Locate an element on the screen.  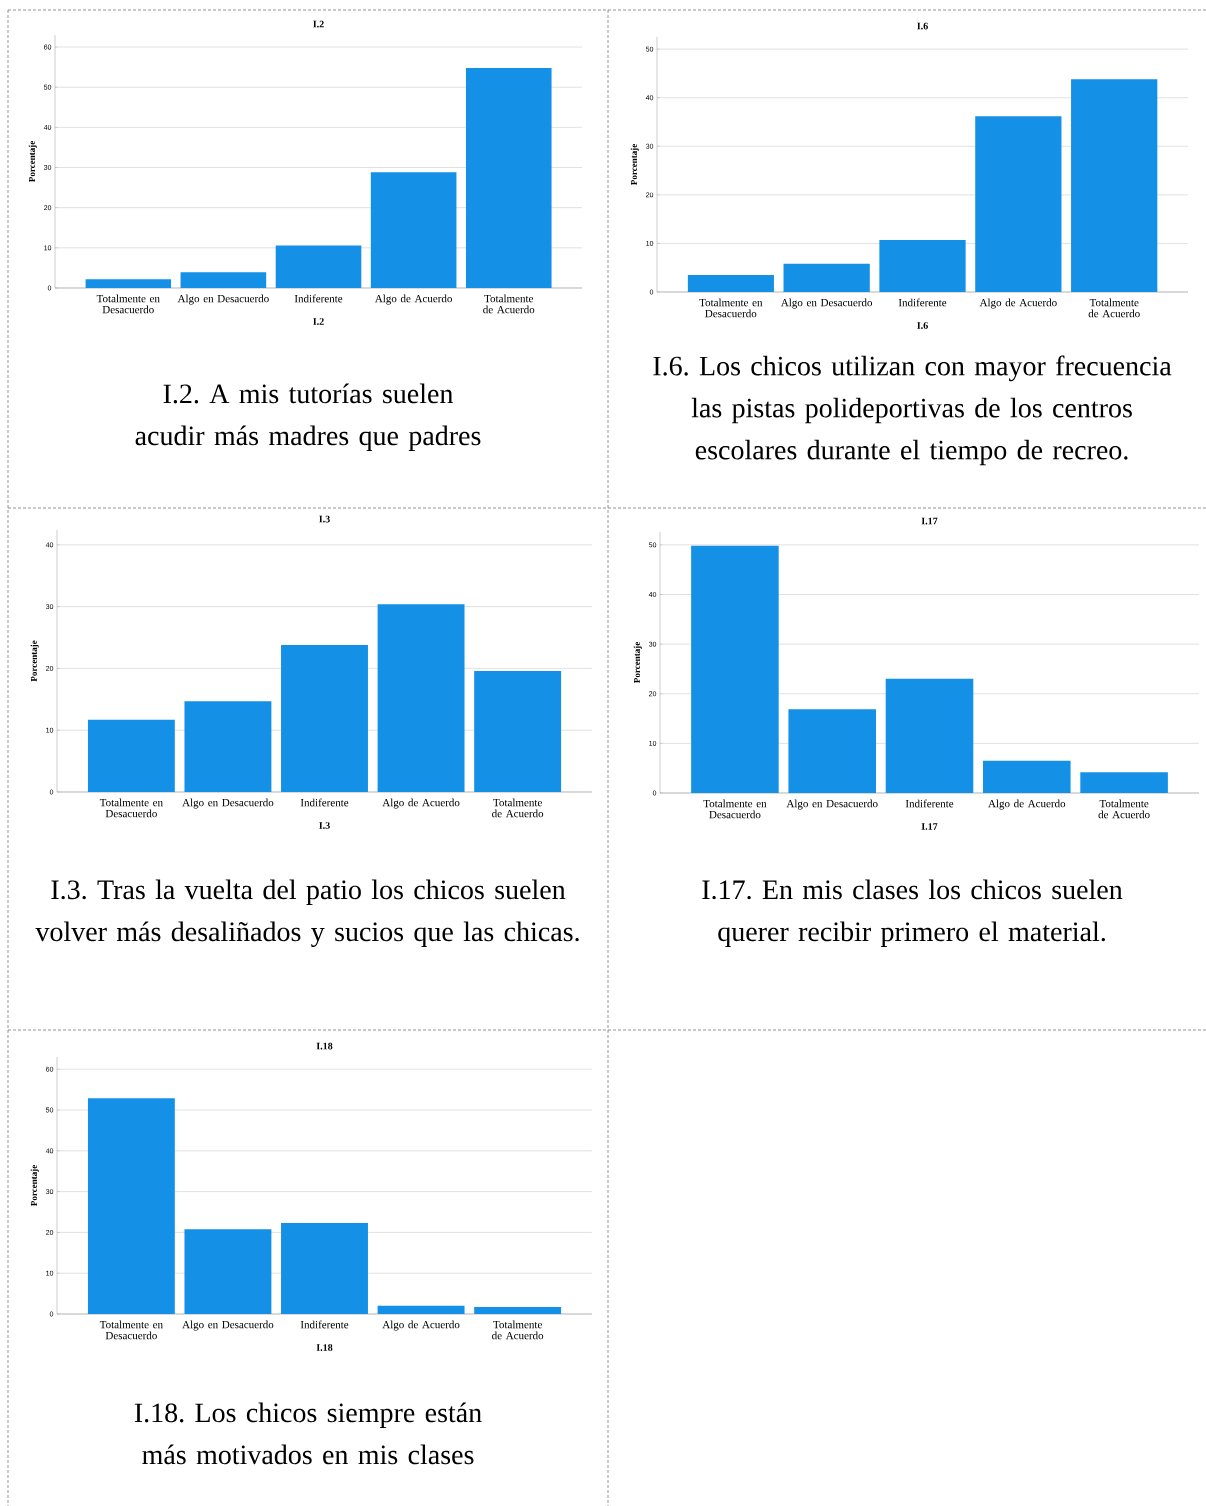
x-axis-title: I.6 is located at coordinates (922, 325).